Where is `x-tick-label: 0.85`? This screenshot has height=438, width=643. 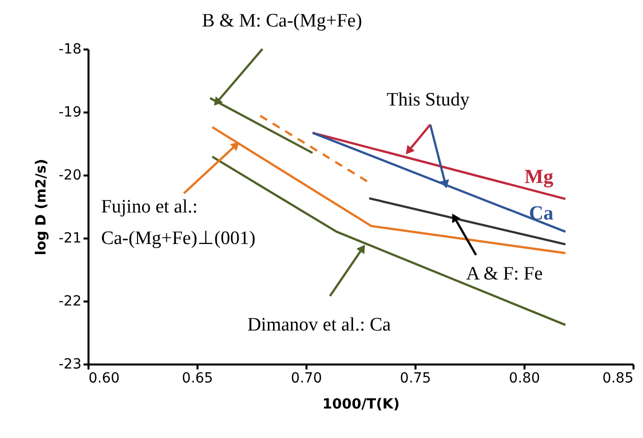
x-tick-label: 0.85 is located at coordinates (618, 378).